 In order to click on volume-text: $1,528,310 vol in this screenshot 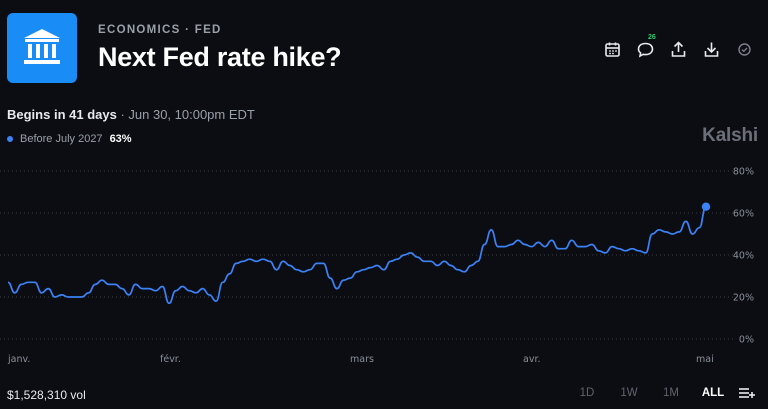, I will do `click(46, 395)`.